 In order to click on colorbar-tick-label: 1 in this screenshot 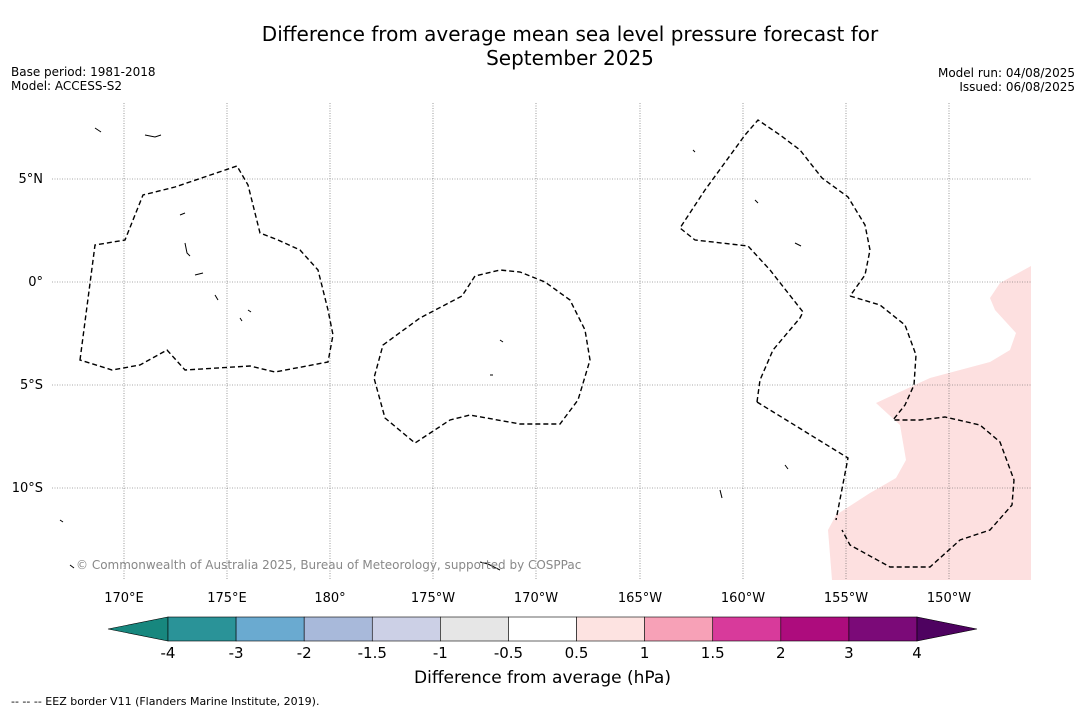, I will do `click(645, 653)`.